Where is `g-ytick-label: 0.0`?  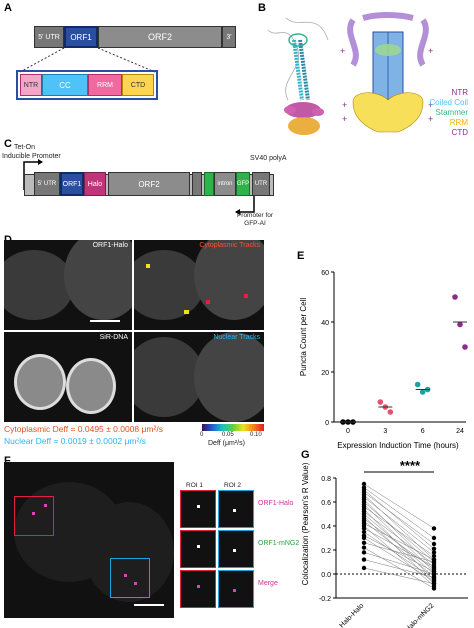
g-ytick-label: 0.0 is located at coordinates (326, 575).